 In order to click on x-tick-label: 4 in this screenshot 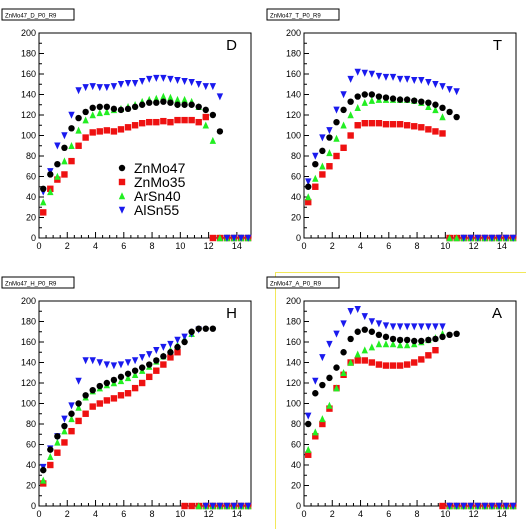, I will do `click(95, 246)`.